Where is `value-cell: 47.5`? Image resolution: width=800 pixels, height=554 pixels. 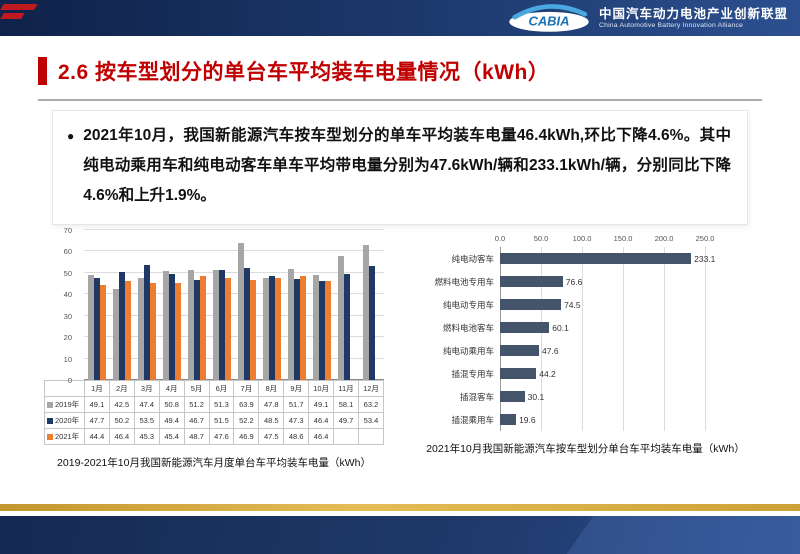
value-cell: 47.5 is located at coordinates (271, 436).